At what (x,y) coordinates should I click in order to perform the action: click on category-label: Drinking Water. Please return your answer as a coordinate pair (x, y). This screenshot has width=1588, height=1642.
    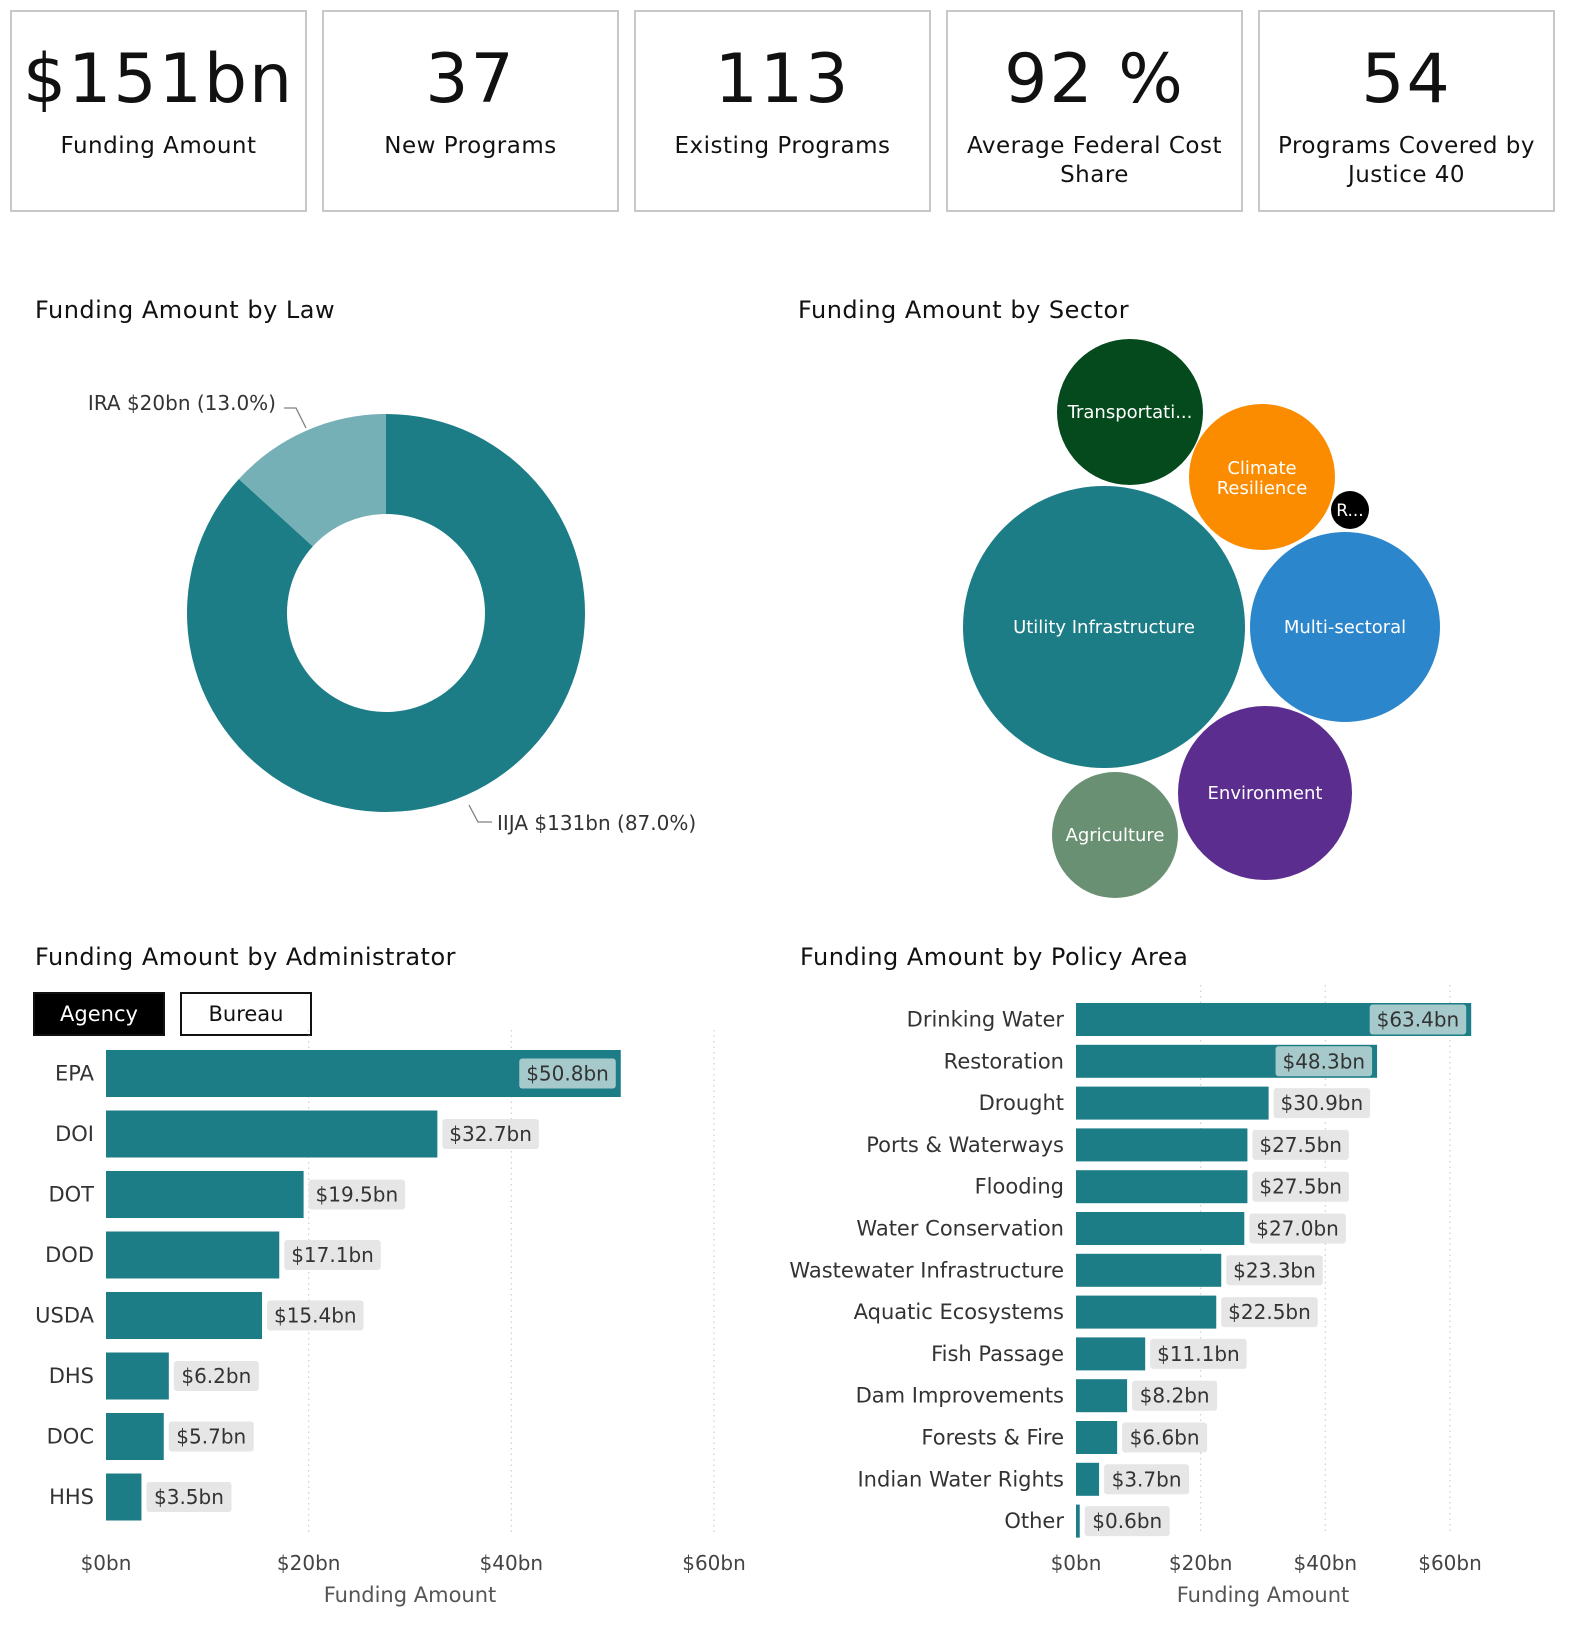
    Looking at the image, I should click on (986, 1020).